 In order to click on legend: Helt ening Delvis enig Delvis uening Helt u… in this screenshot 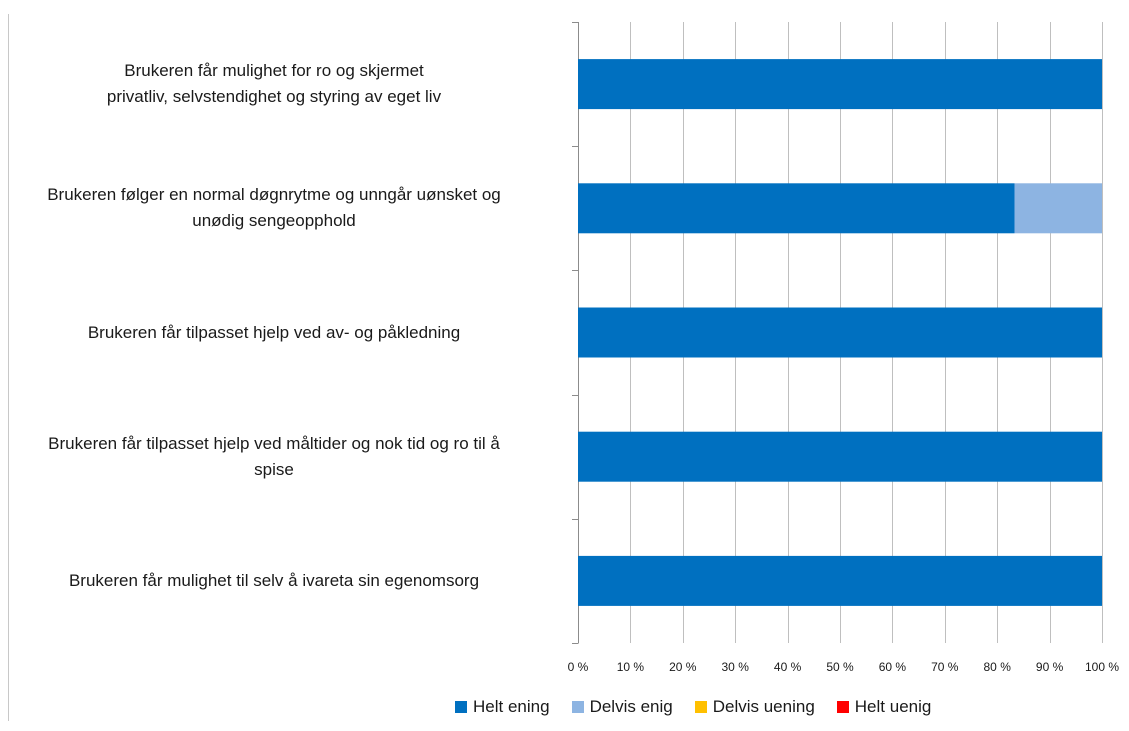, I will do `click(704, 707)`.